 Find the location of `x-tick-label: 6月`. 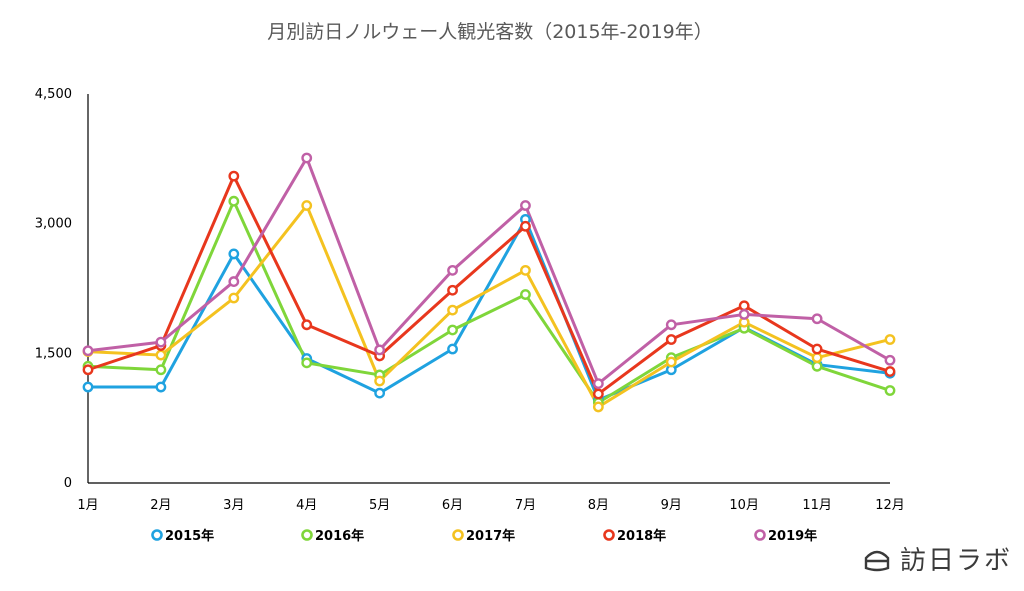

x-tick-label: 6月 is located at coordinates (452, 505).